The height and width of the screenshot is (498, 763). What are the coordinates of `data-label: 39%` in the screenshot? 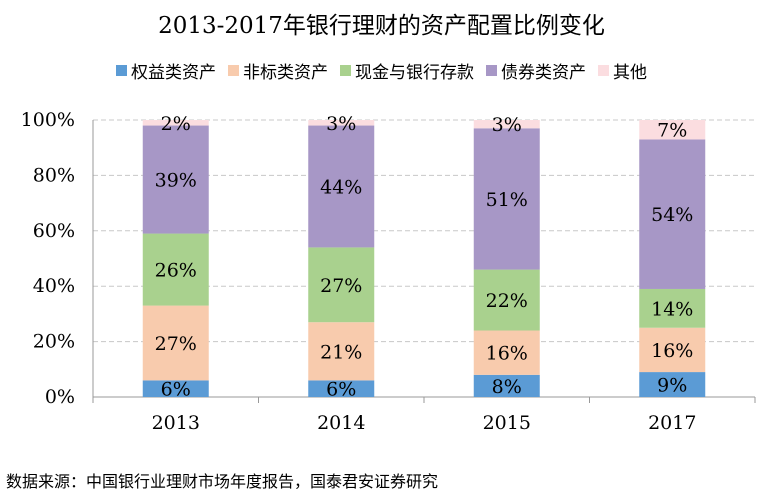 It's located at (176, 181).